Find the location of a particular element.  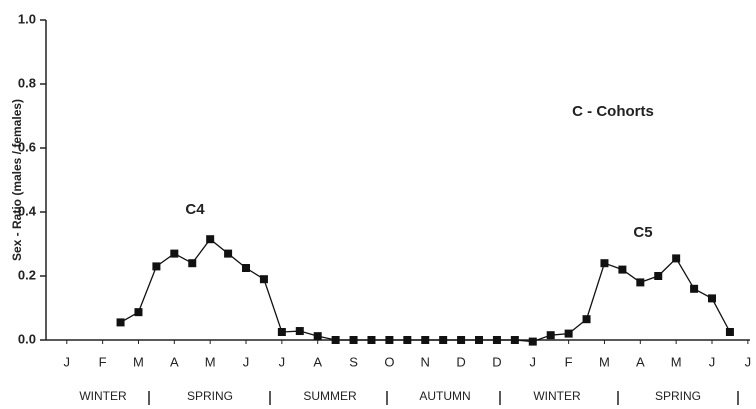

season-label: AUTUMN is located at coordinates (444, 396).